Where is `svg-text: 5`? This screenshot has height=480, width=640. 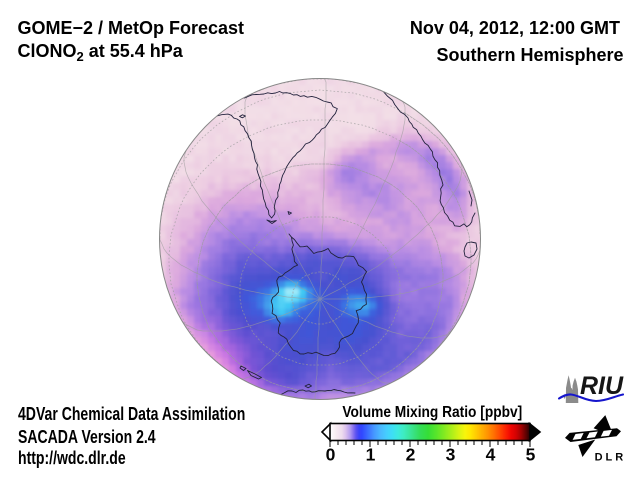 svg-text: 5 is located at coordinates (531, 455).